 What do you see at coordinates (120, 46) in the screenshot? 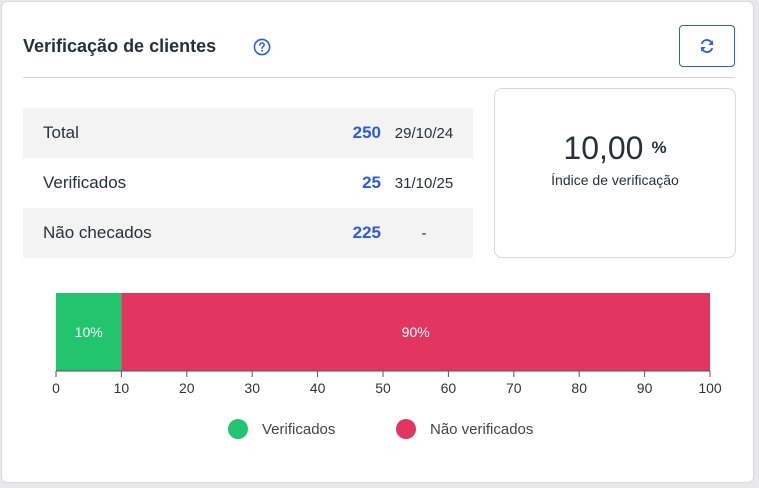
I see `card-title: Verificação de clientes` at bounding box center [120, 46].